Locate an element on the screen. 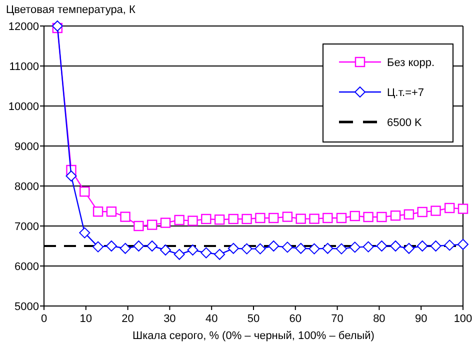 The image size is (472, 349). x-tick-label: 10 is located at coordinates (86, 319).